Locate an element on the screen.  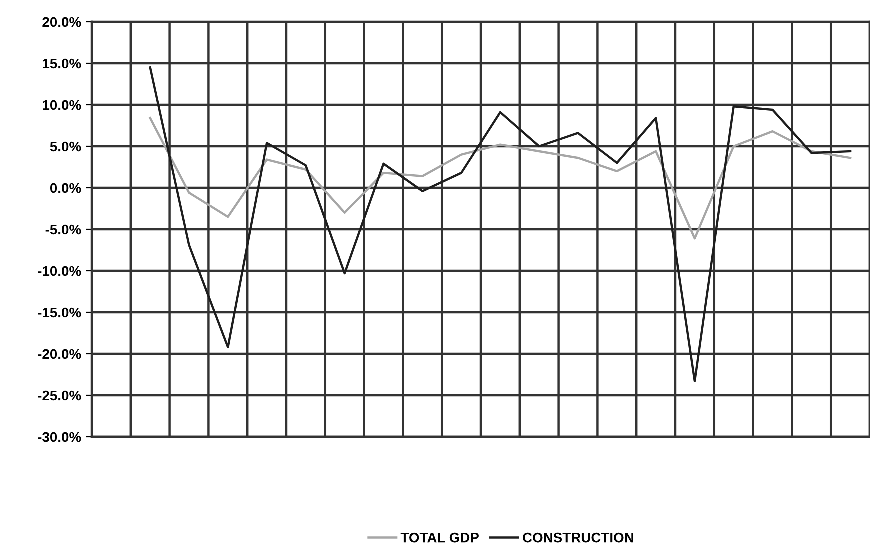
legend-label: TOTAL GDP is located at coordinates (439, 537).